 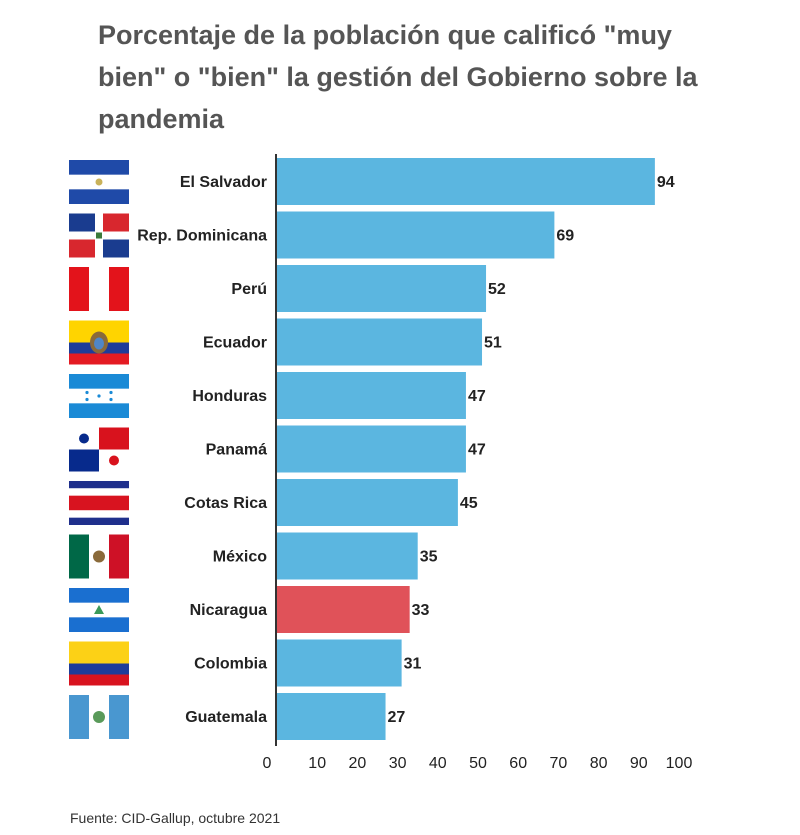 What do you see at coordinates (99, 717) in the screenshot?
I see `guatemala-flag` at bounding box center [99, 717].